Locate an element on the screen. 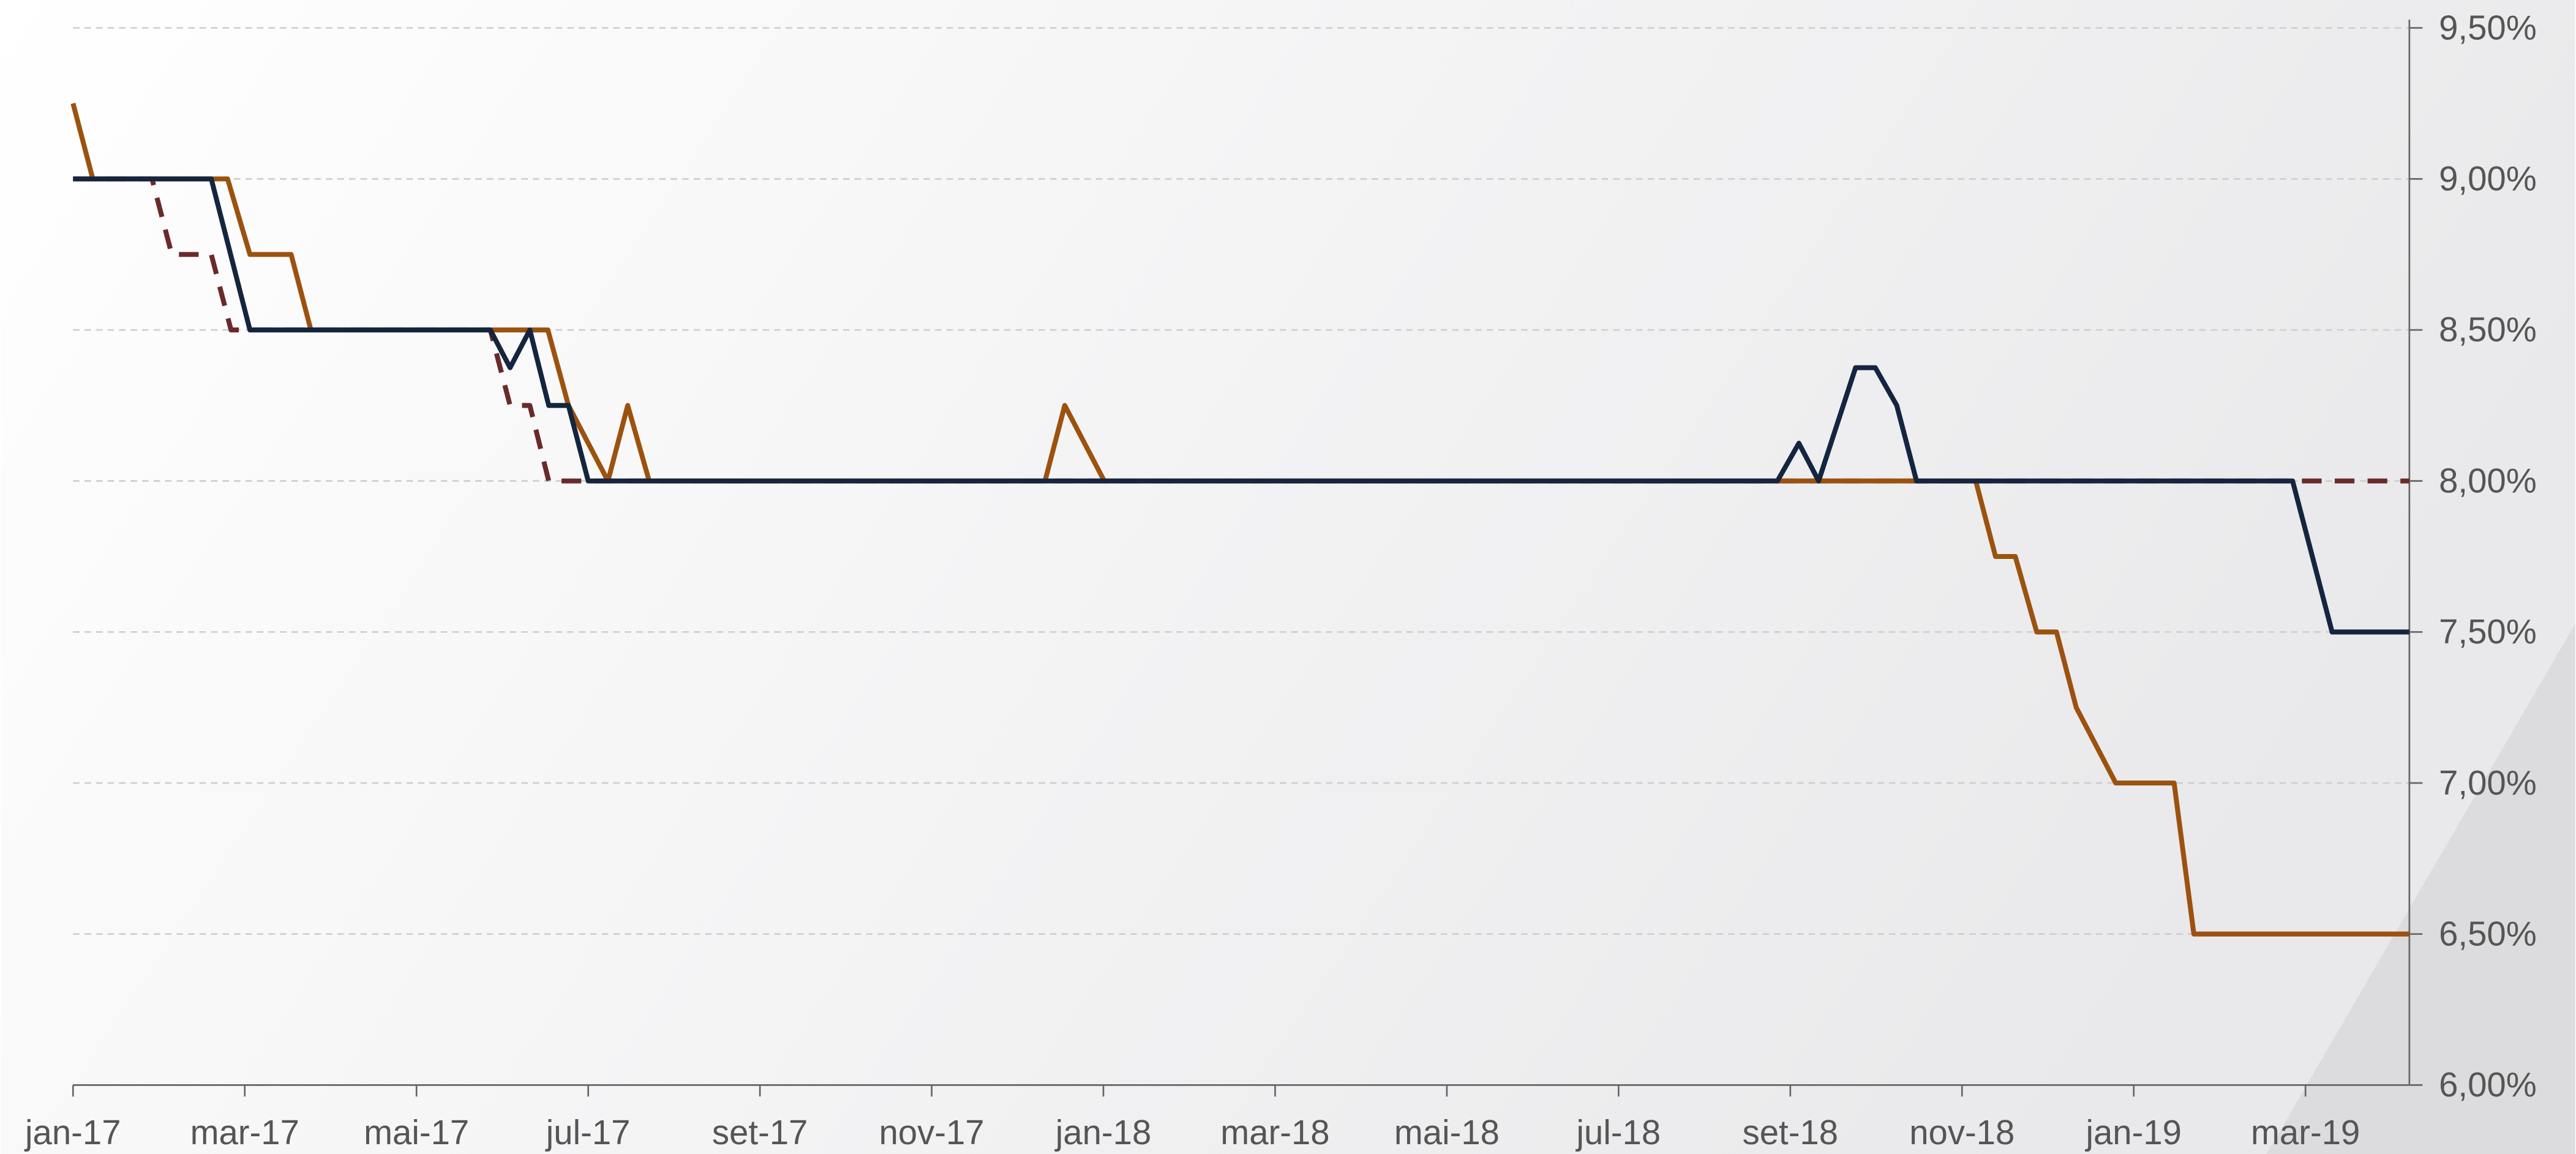 Image resolution: width=2576 pixels, height=1154 pixels. y-tick-label: 8,50% is located at coordinates (2488, 329).